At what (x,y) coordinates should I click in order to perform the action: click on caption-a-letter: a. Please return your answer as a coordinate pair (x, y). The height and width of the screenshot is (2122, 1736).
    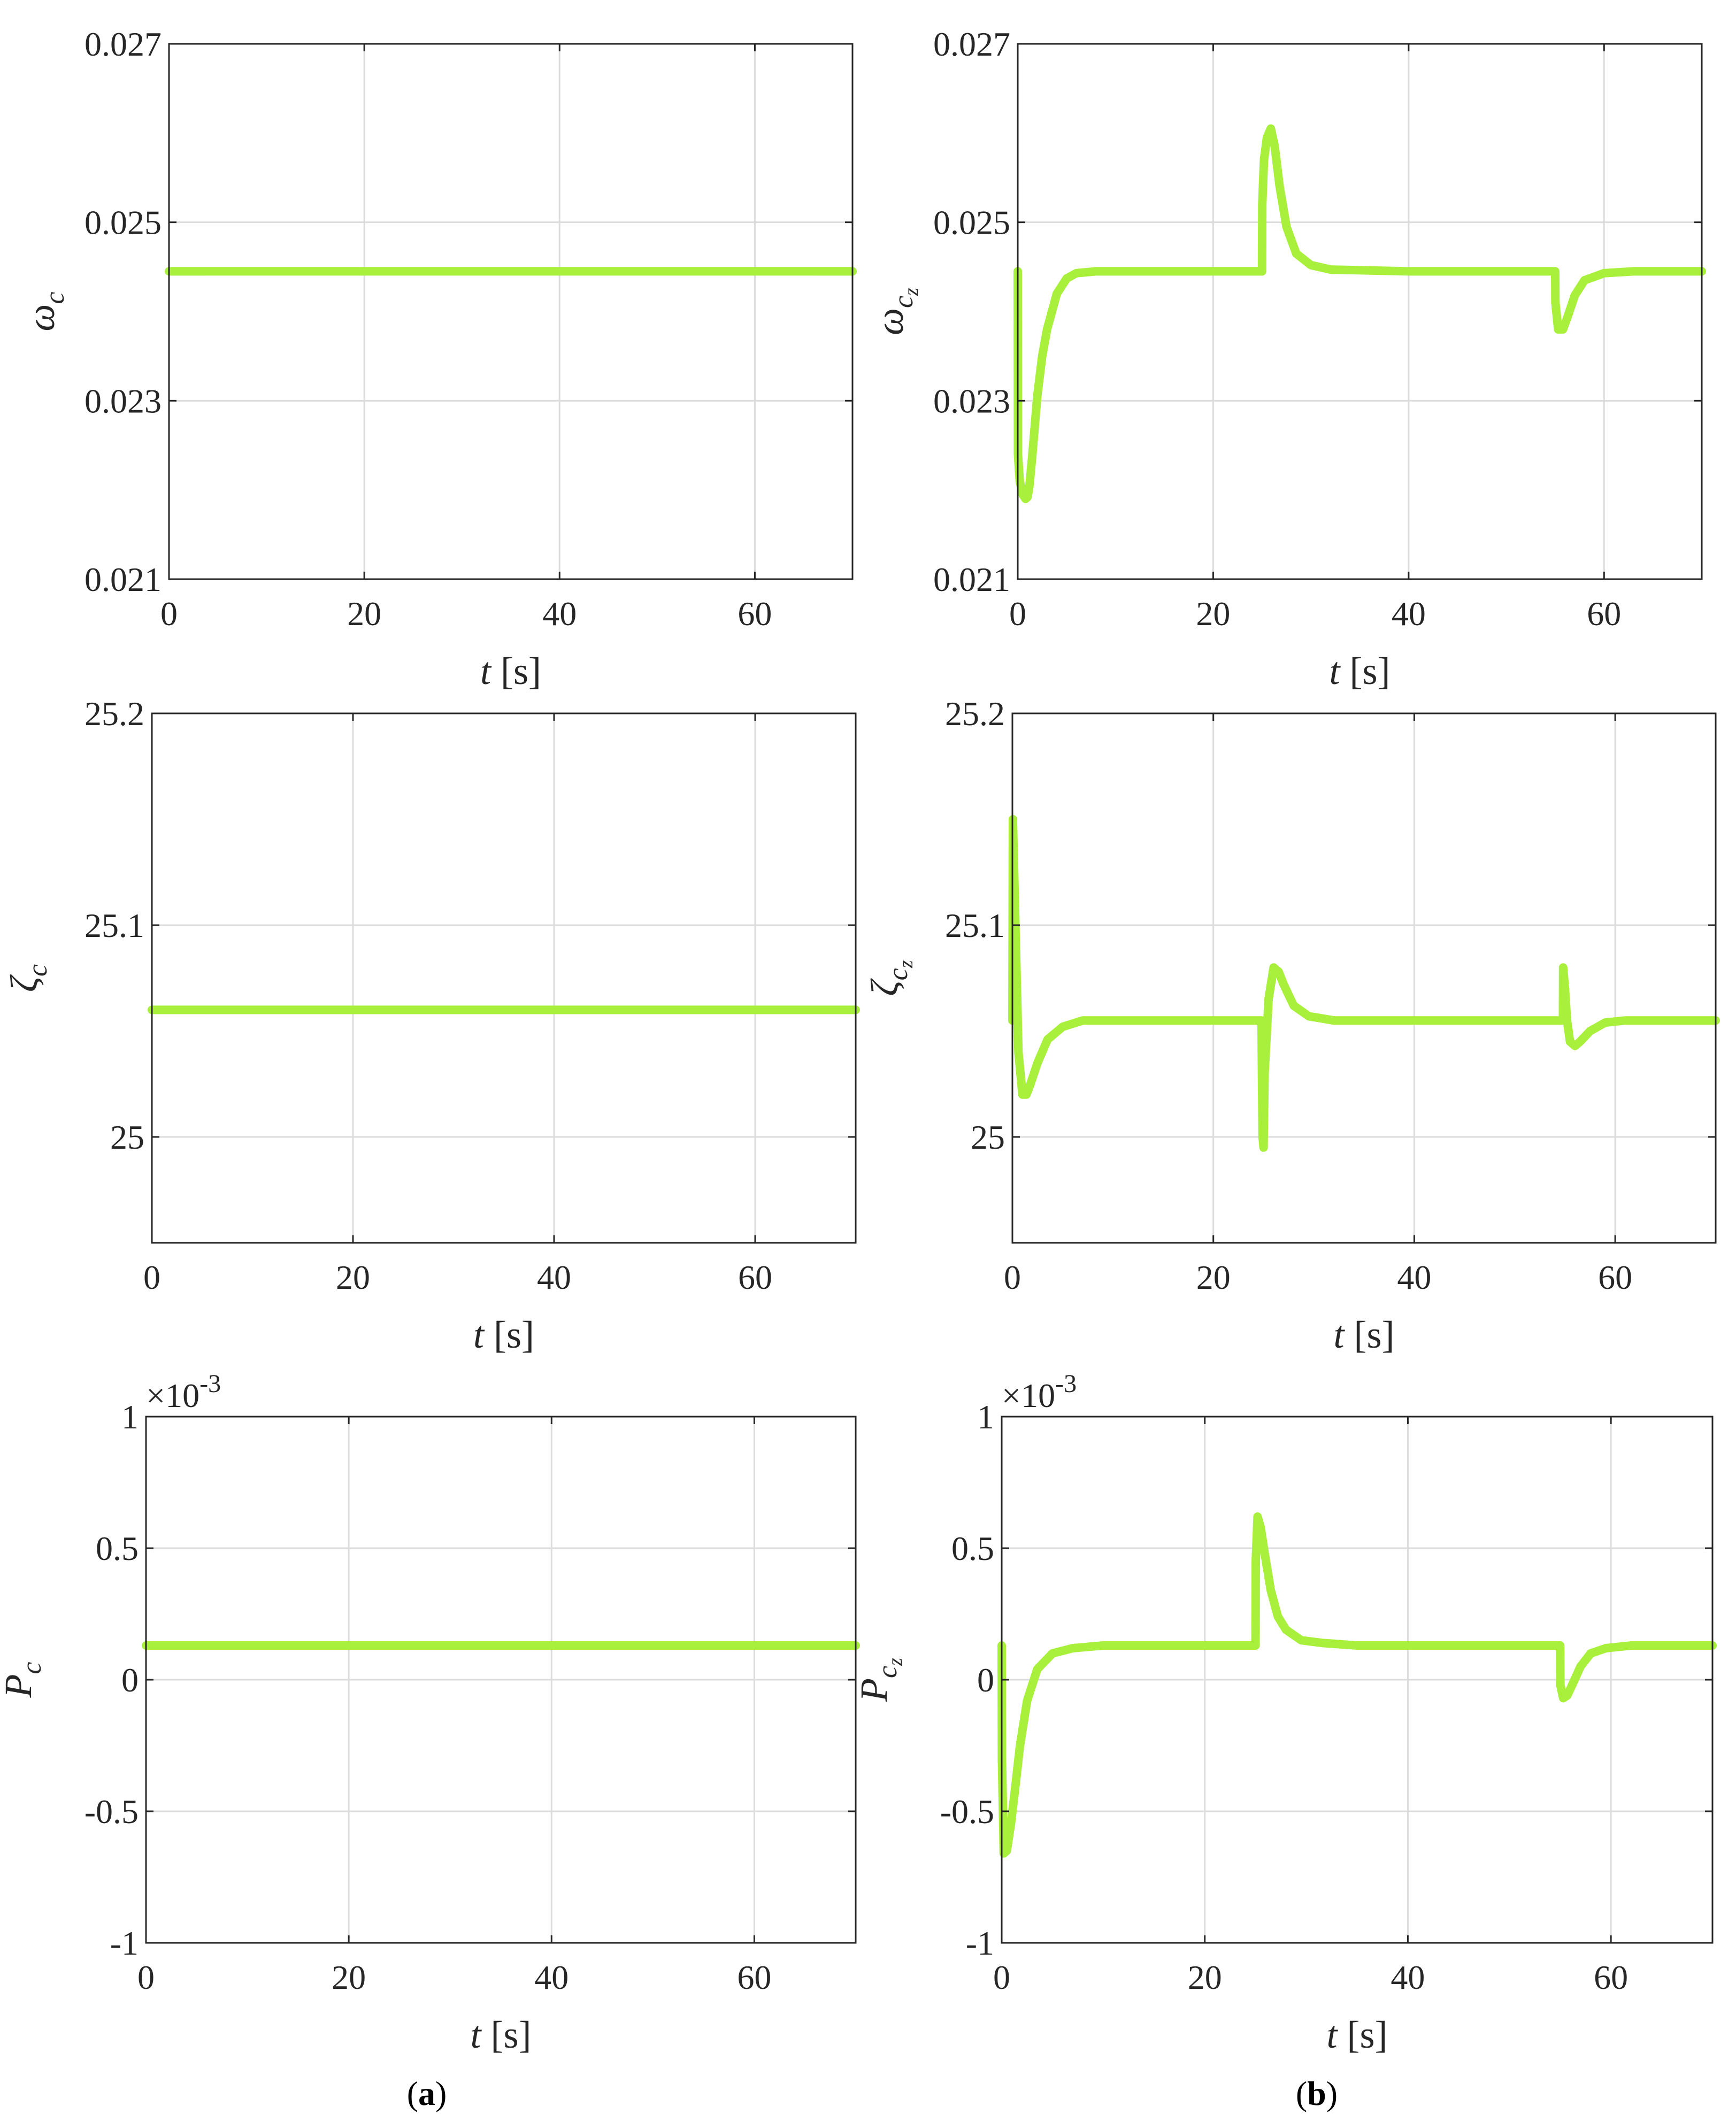
    Looking at the image, I should click on (426, 2093).